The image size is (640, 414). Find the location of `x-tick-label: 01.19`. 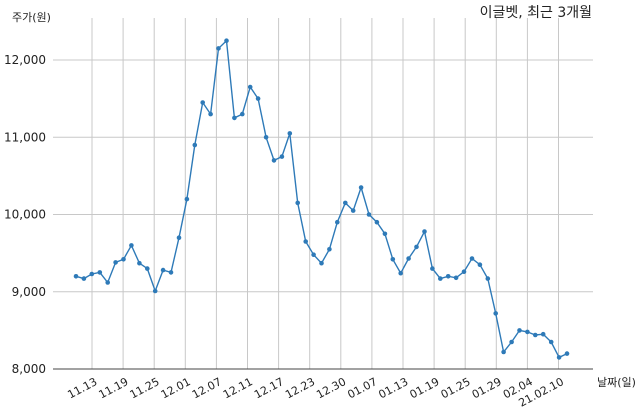

x-tick-label: 01.19 is located at coordinates (425, 388).